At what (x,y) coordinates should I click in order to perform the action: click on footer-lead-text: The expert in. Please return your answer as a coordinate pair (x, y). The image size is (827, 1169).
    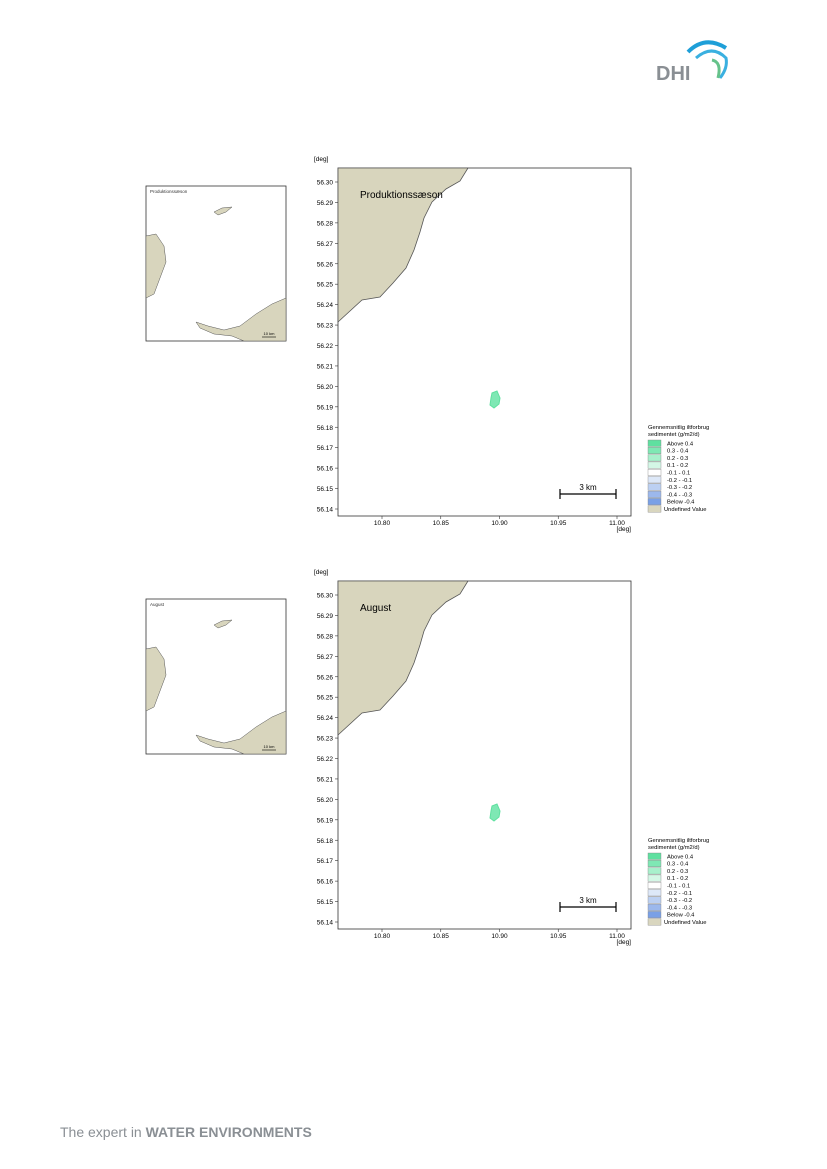
    Looking at the image, I should click on (101, 1132).